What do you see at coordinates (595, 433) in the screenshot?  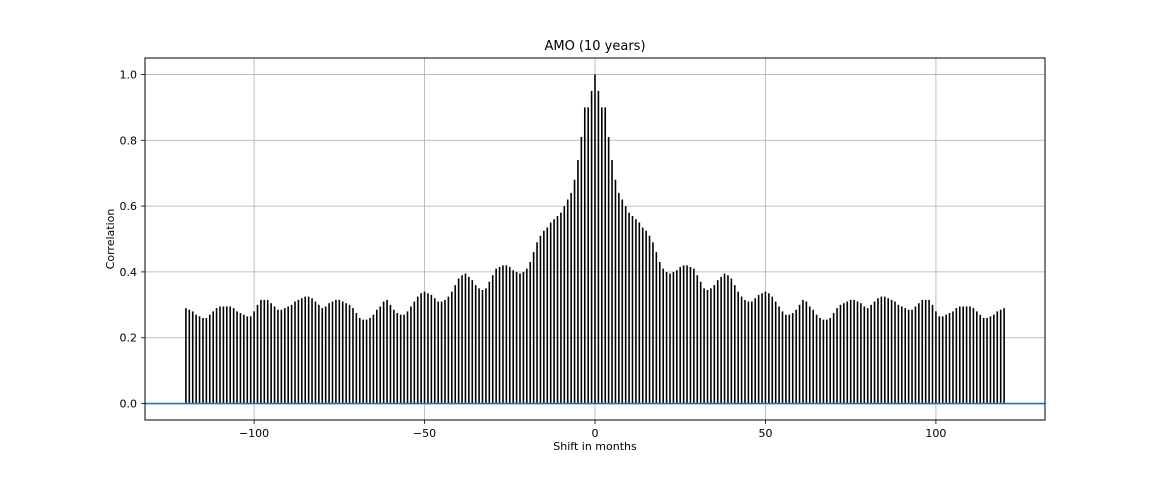 I see `x-tick-label: 0` at bounding box center [595, 433].